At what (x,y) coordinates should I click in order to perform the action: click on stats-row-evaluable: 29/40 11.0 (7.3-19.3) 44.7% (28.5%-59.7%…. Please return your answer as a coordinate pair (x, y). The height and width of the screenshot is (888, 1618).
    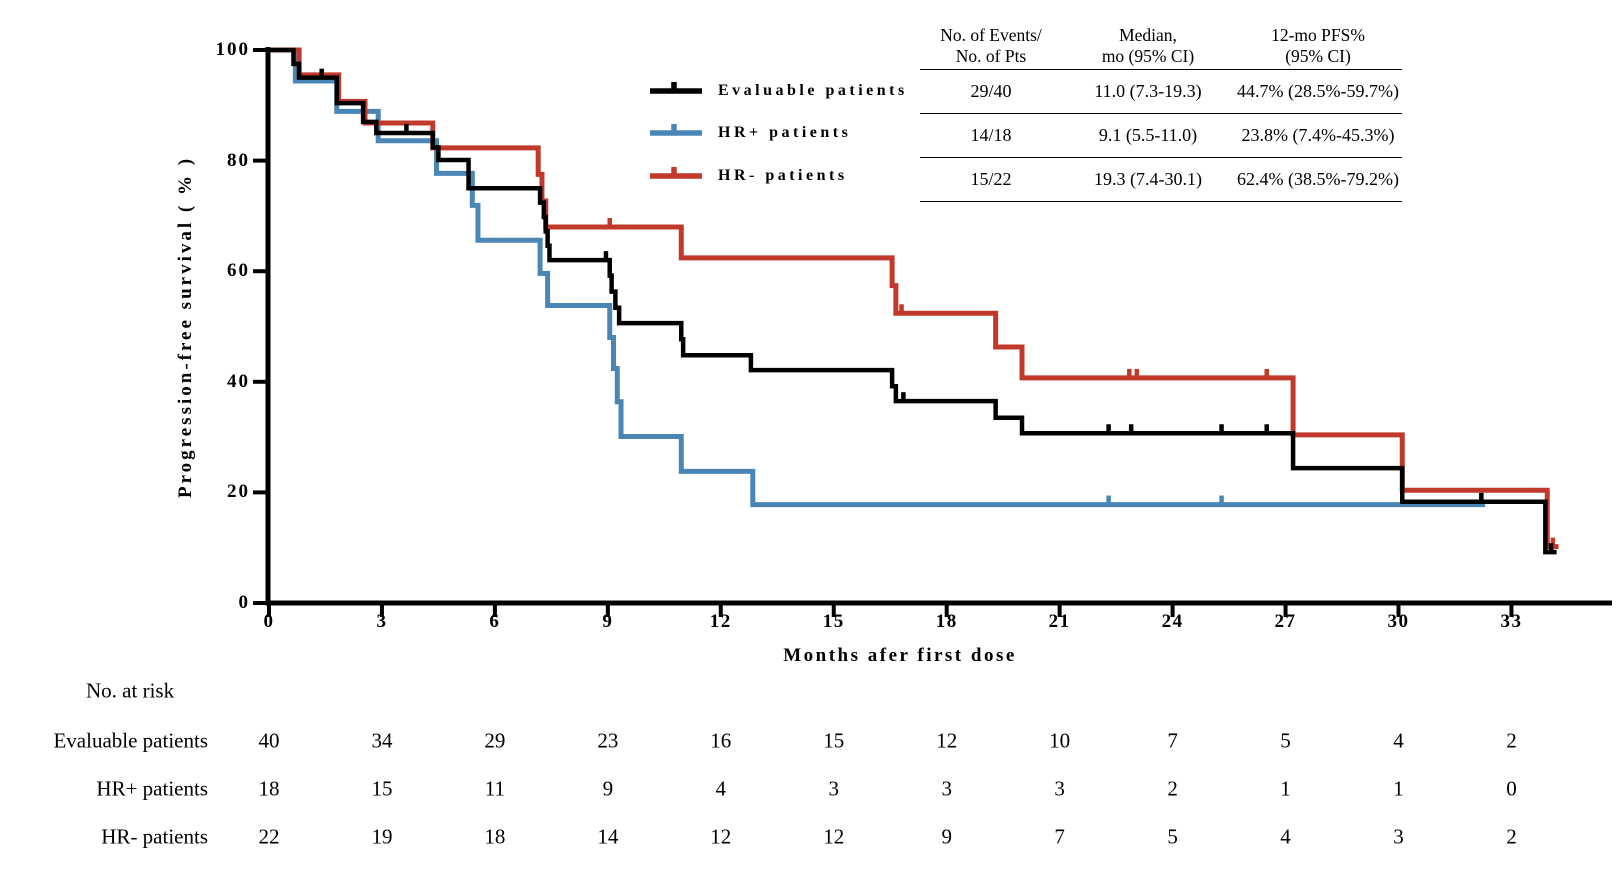
    Looking at the image, I should click on (1161, 92).